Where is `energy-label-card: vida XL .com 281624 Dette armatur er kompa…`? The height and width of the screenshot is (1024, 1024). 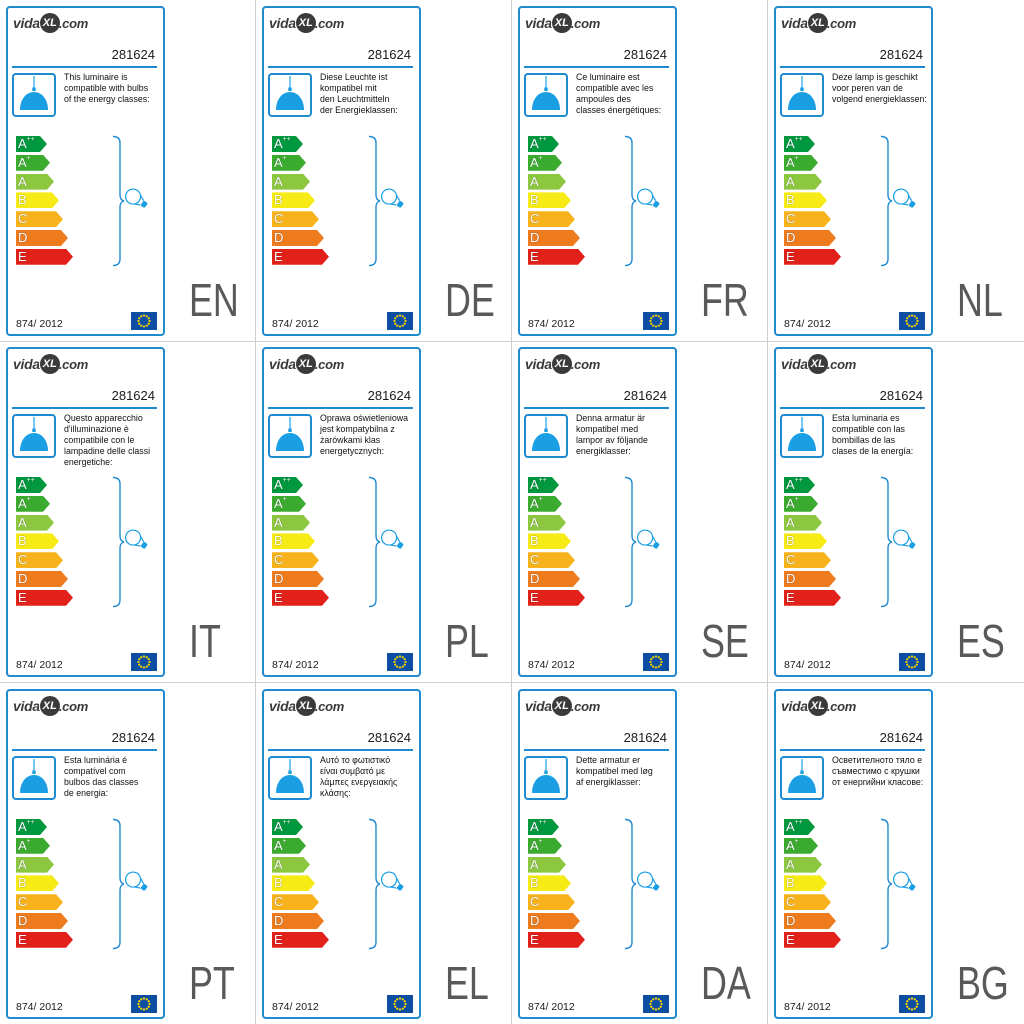
energy-label-card: vida XL .com 281624 Dette armatur er kompa… is located at coordinates (597, 854).